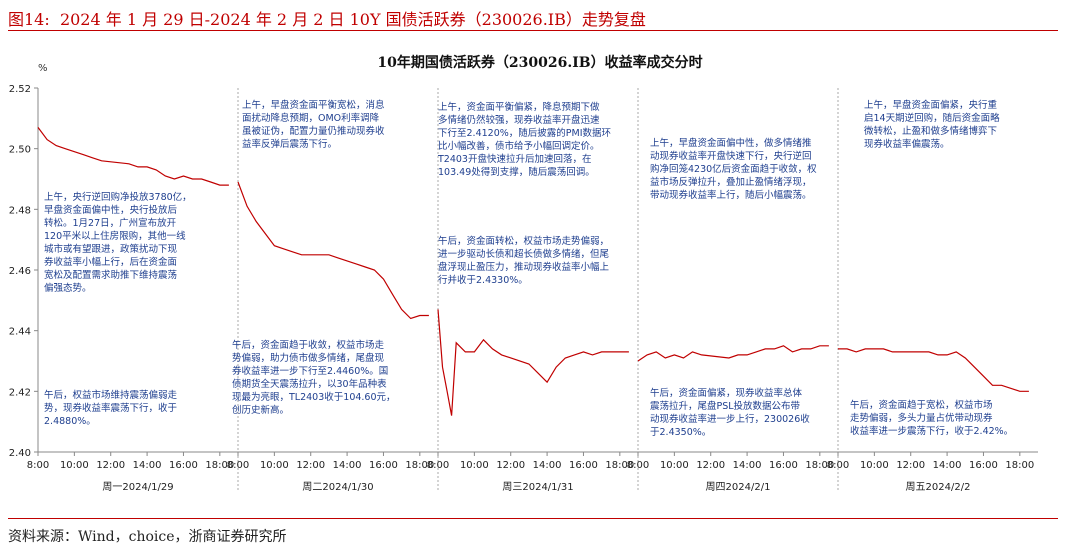  What do you see at coordinates (311, 118) in the screenshot?
I see `annotation-line: 面扰动降息预期，OMO利率调降` at bounding box center [311, 118].